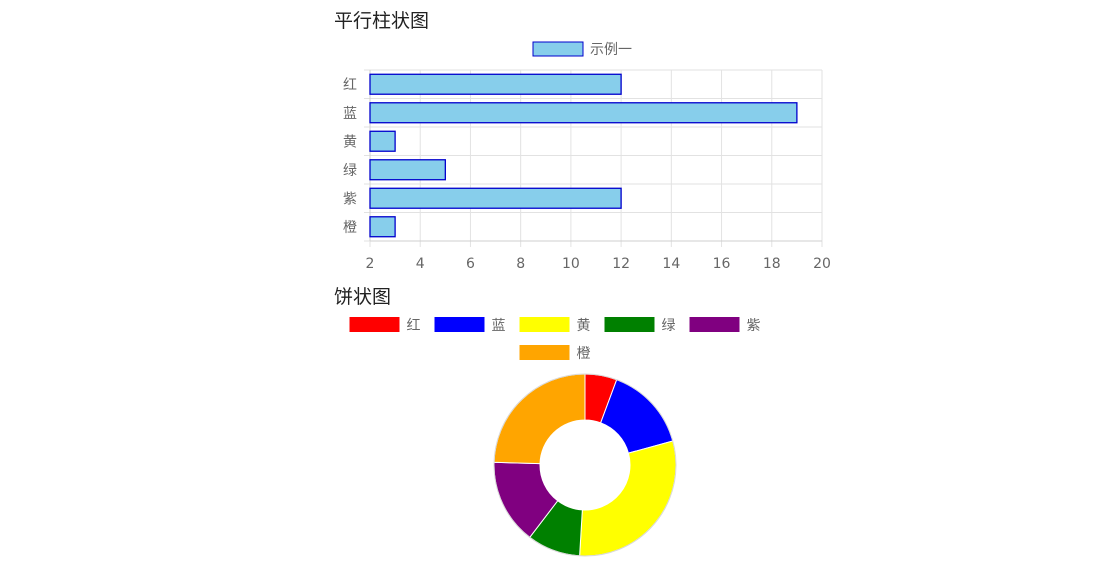  What do you see at coordinates (350, 114) in the screenshot?
I see `y-tick-label: 蓝` at bounding box center [350, 114].